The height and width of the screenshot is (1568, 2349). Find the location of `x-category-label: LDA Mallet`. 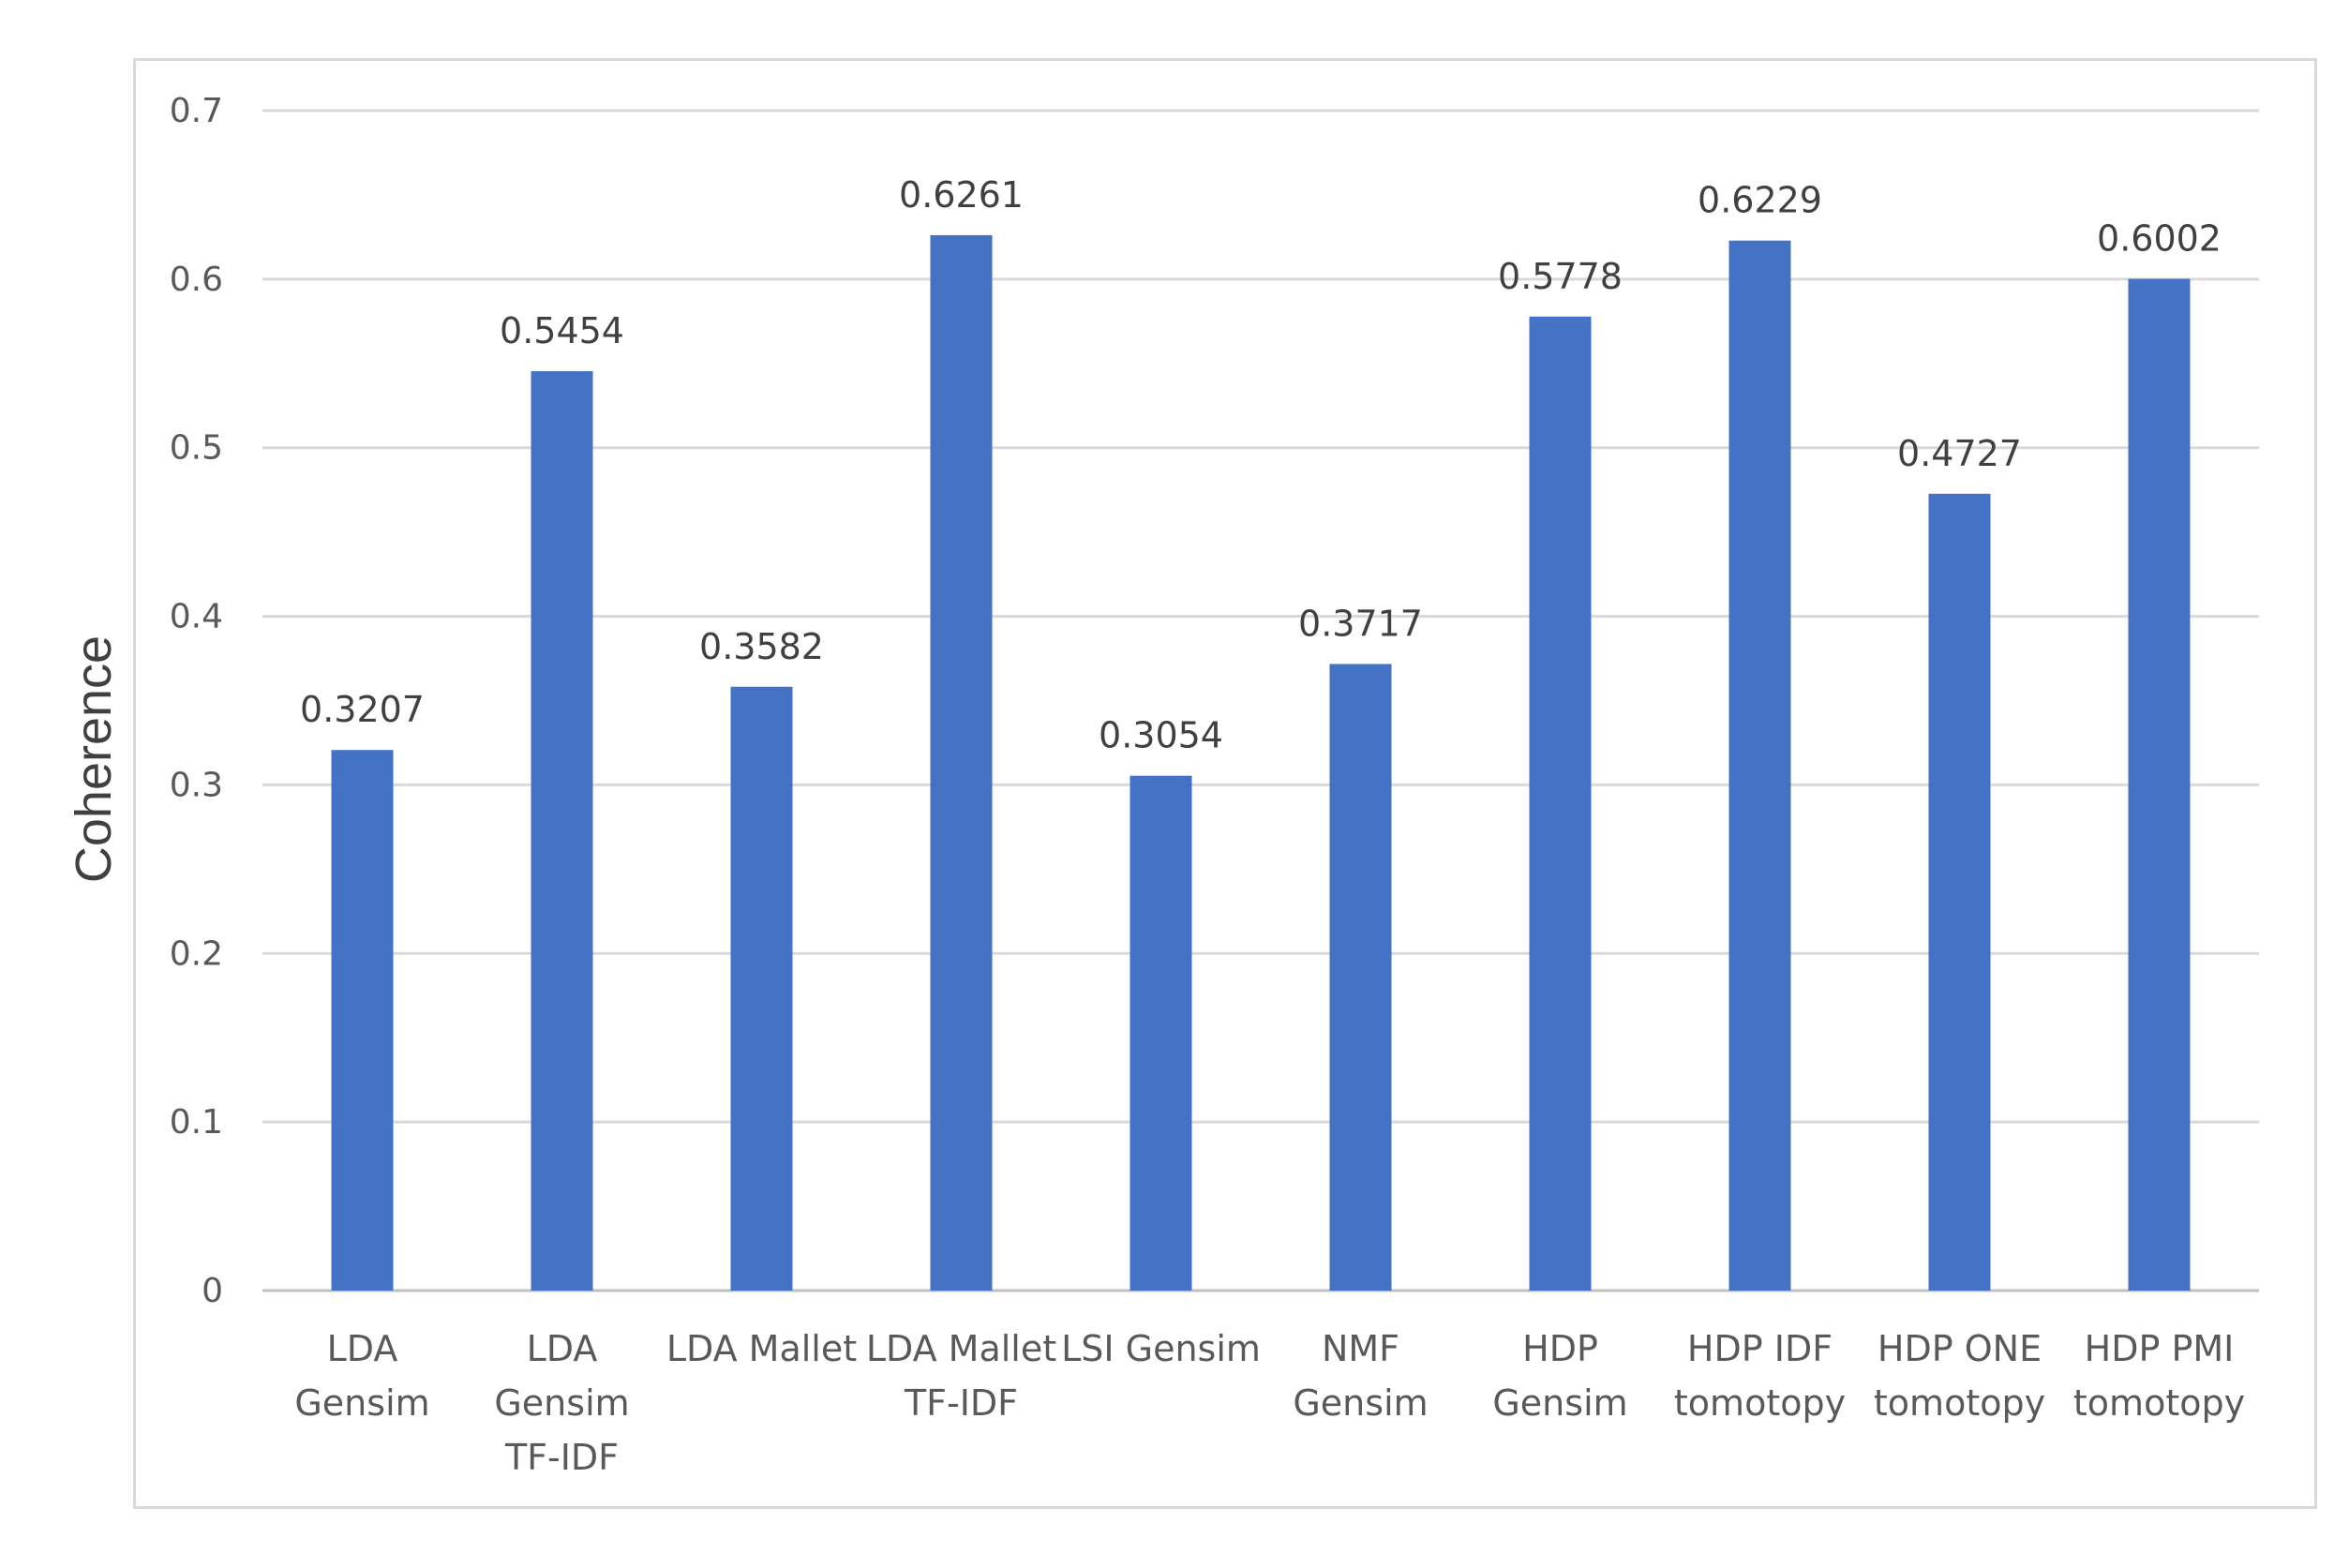

x-category-label: LDA Mallet is located at coordinates (761, 1349).